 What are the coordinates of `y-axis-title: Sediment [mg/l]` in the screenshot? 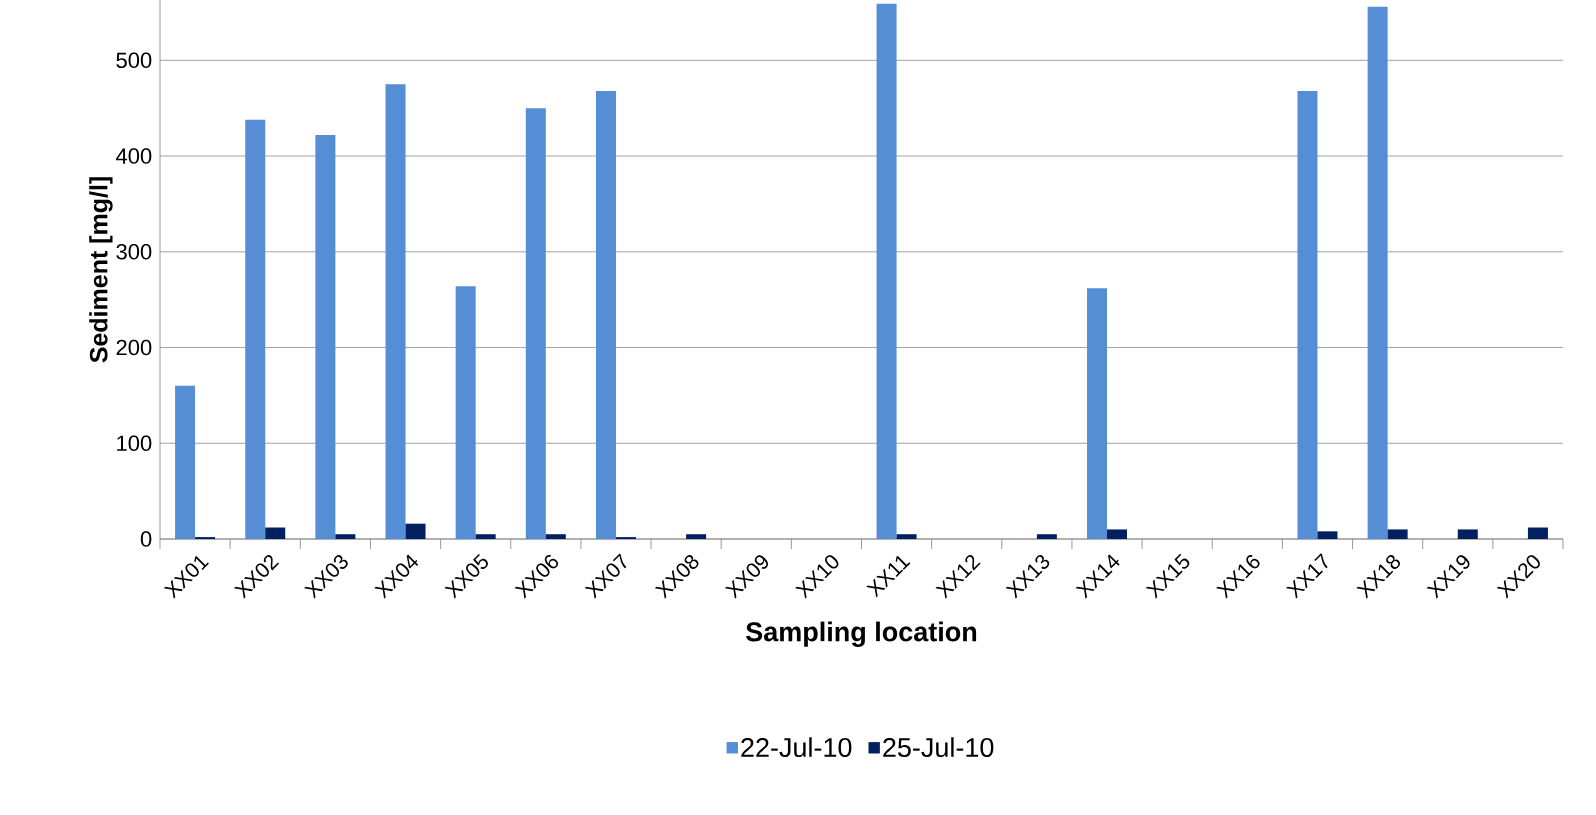 It's located at (101, 270).